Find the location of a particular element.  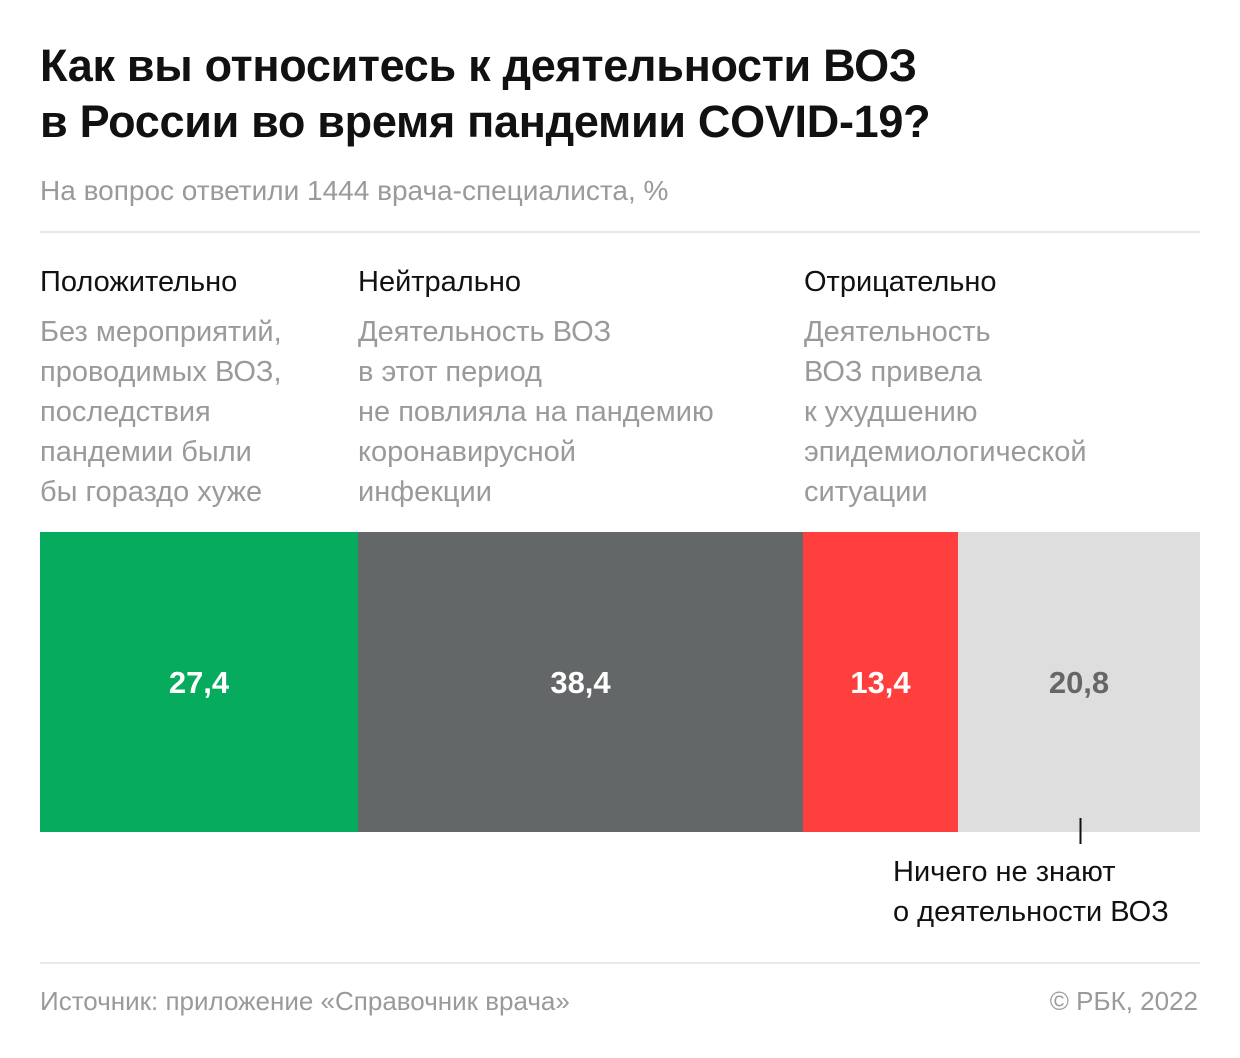

description-line: не повлияла на пандемию is located at coordinates (536, 412).